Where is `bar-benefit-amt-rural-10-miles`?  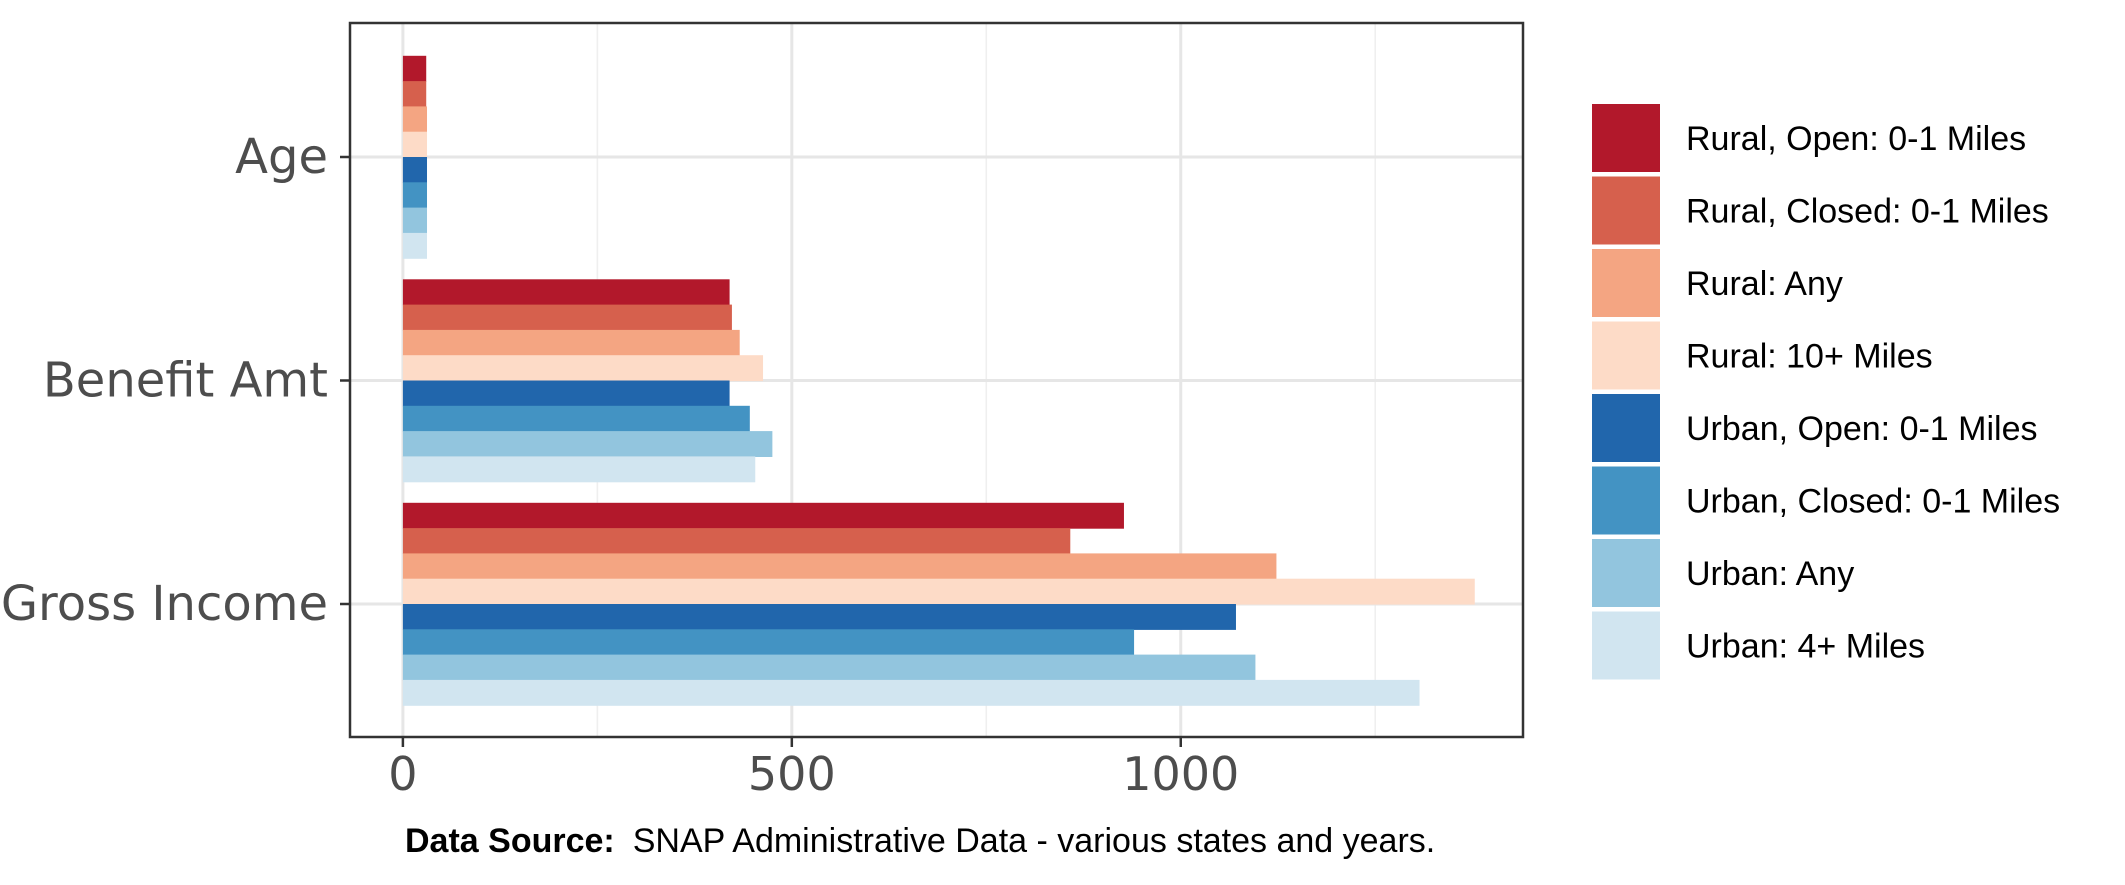 bar-benefit-amt-rural-10-miles is located at coordinates (583, 368).